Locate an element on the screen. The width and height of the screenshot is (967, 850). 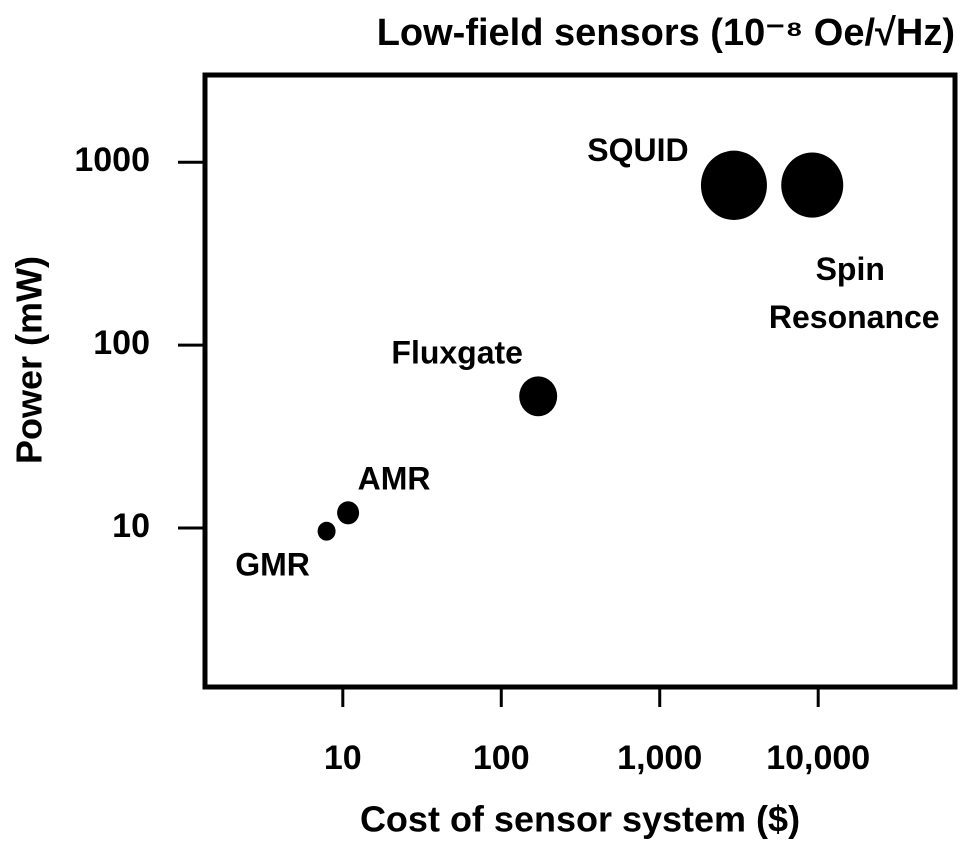
x-tick-label: 1,000 is located at coordinates (659, 758).